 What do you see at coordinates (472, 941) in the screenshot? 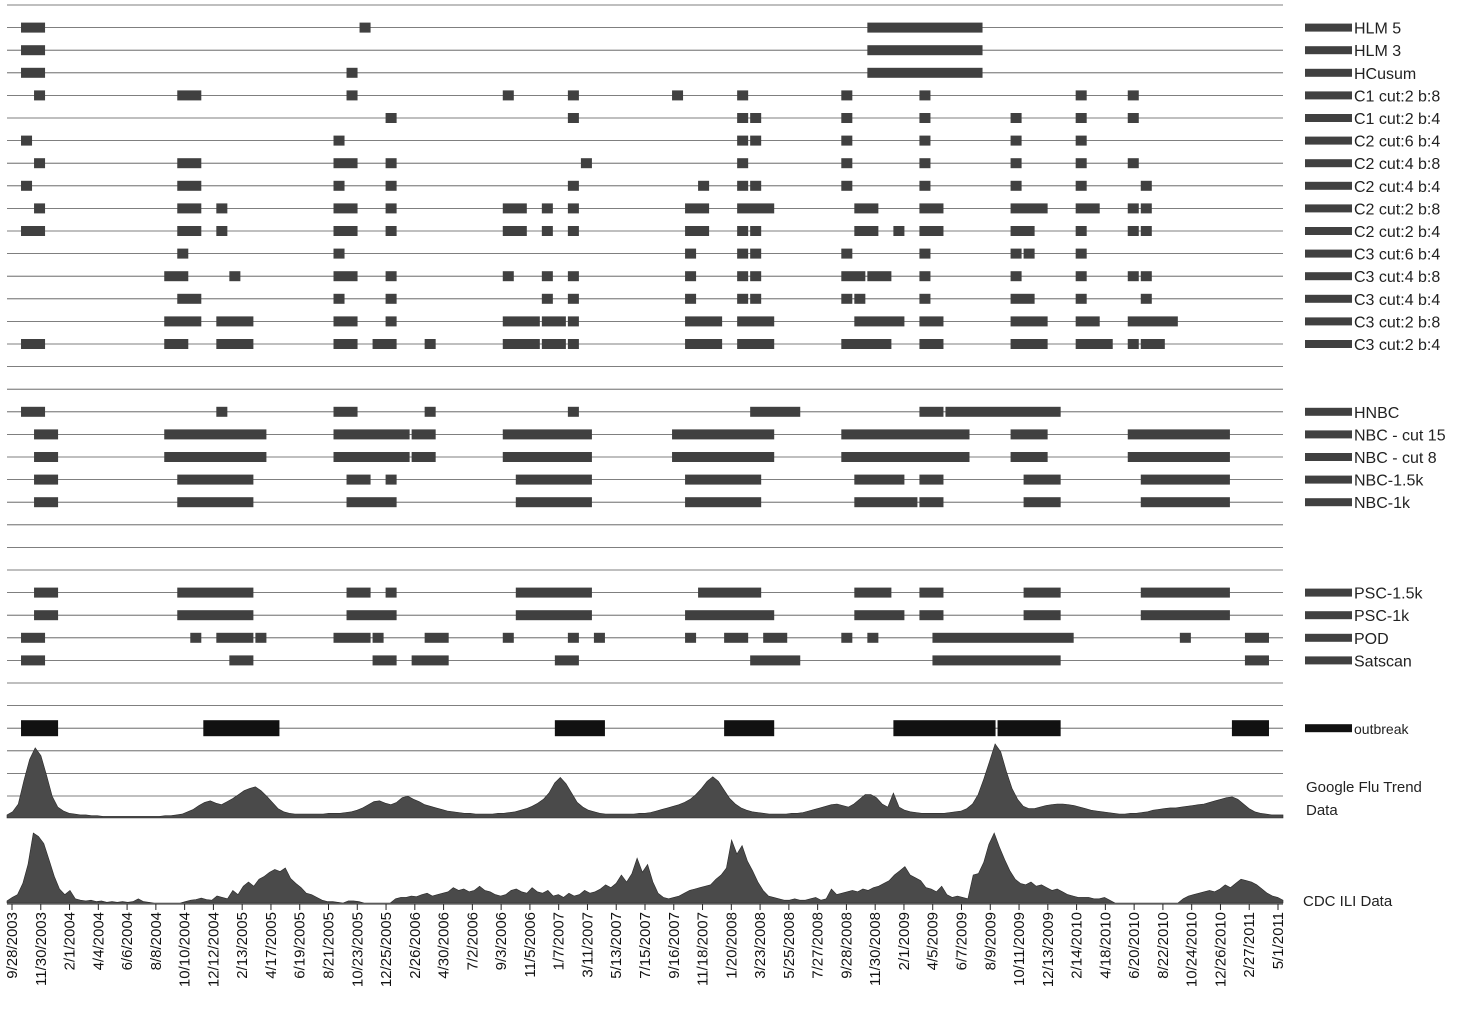
I see `x-tick-label-16: 7/2/2006` at bounding box center [472, 941].